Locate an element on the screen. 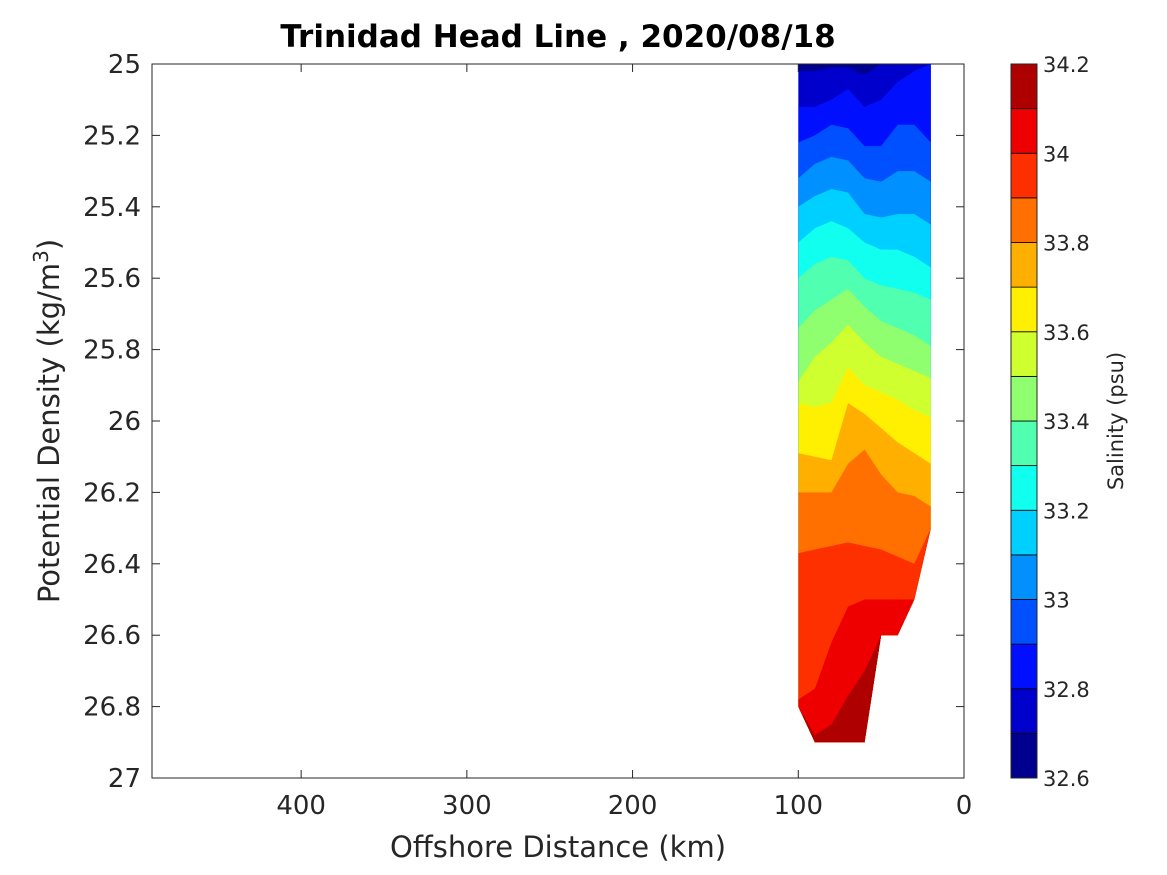 This screenshot has height=875, width=1167. y-axis-label-superscript: 3 is located at coordinates (41, 256).